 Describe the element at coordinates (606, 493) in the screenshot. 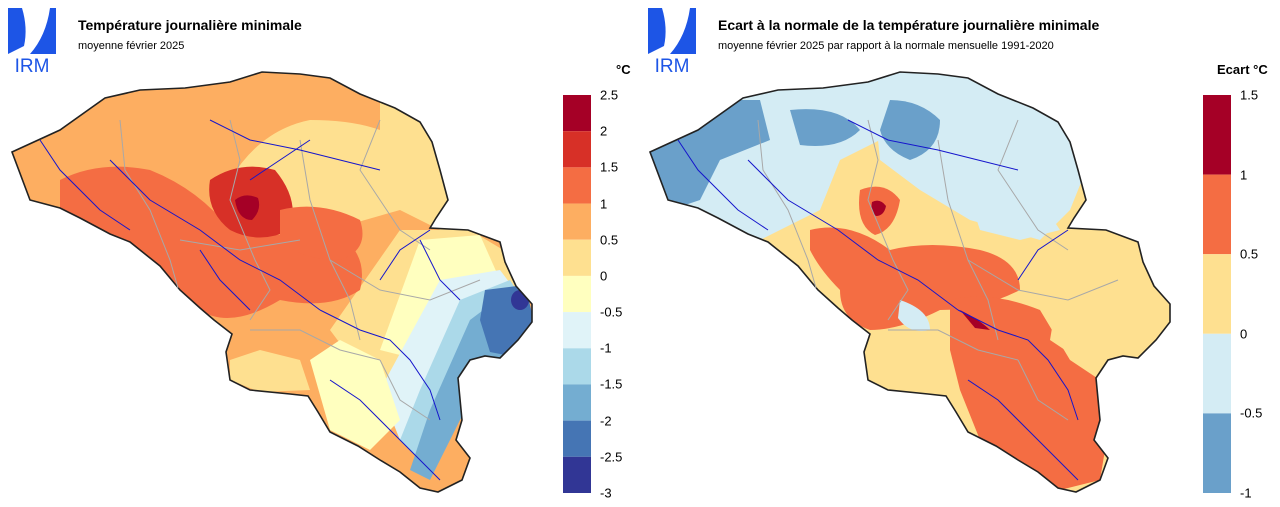

I see `legend-tick-label: -3` at that location.